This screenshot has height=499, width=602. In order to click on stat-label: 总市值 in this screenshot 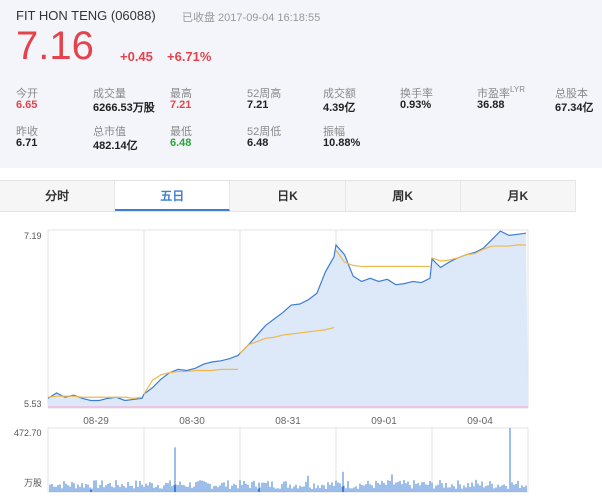, I will do `click(109, 132)`.